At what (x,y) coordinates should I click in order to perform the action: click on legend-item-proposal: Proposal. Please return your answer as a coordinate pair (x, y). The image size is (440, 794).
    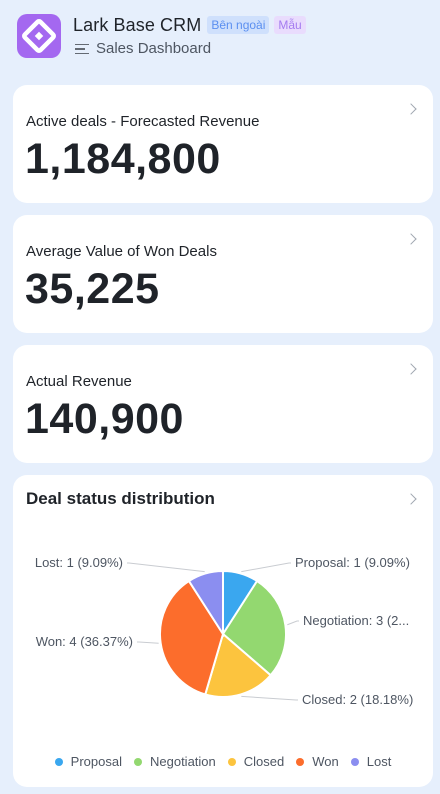
    Looking at the image, I should click on (88, 761).